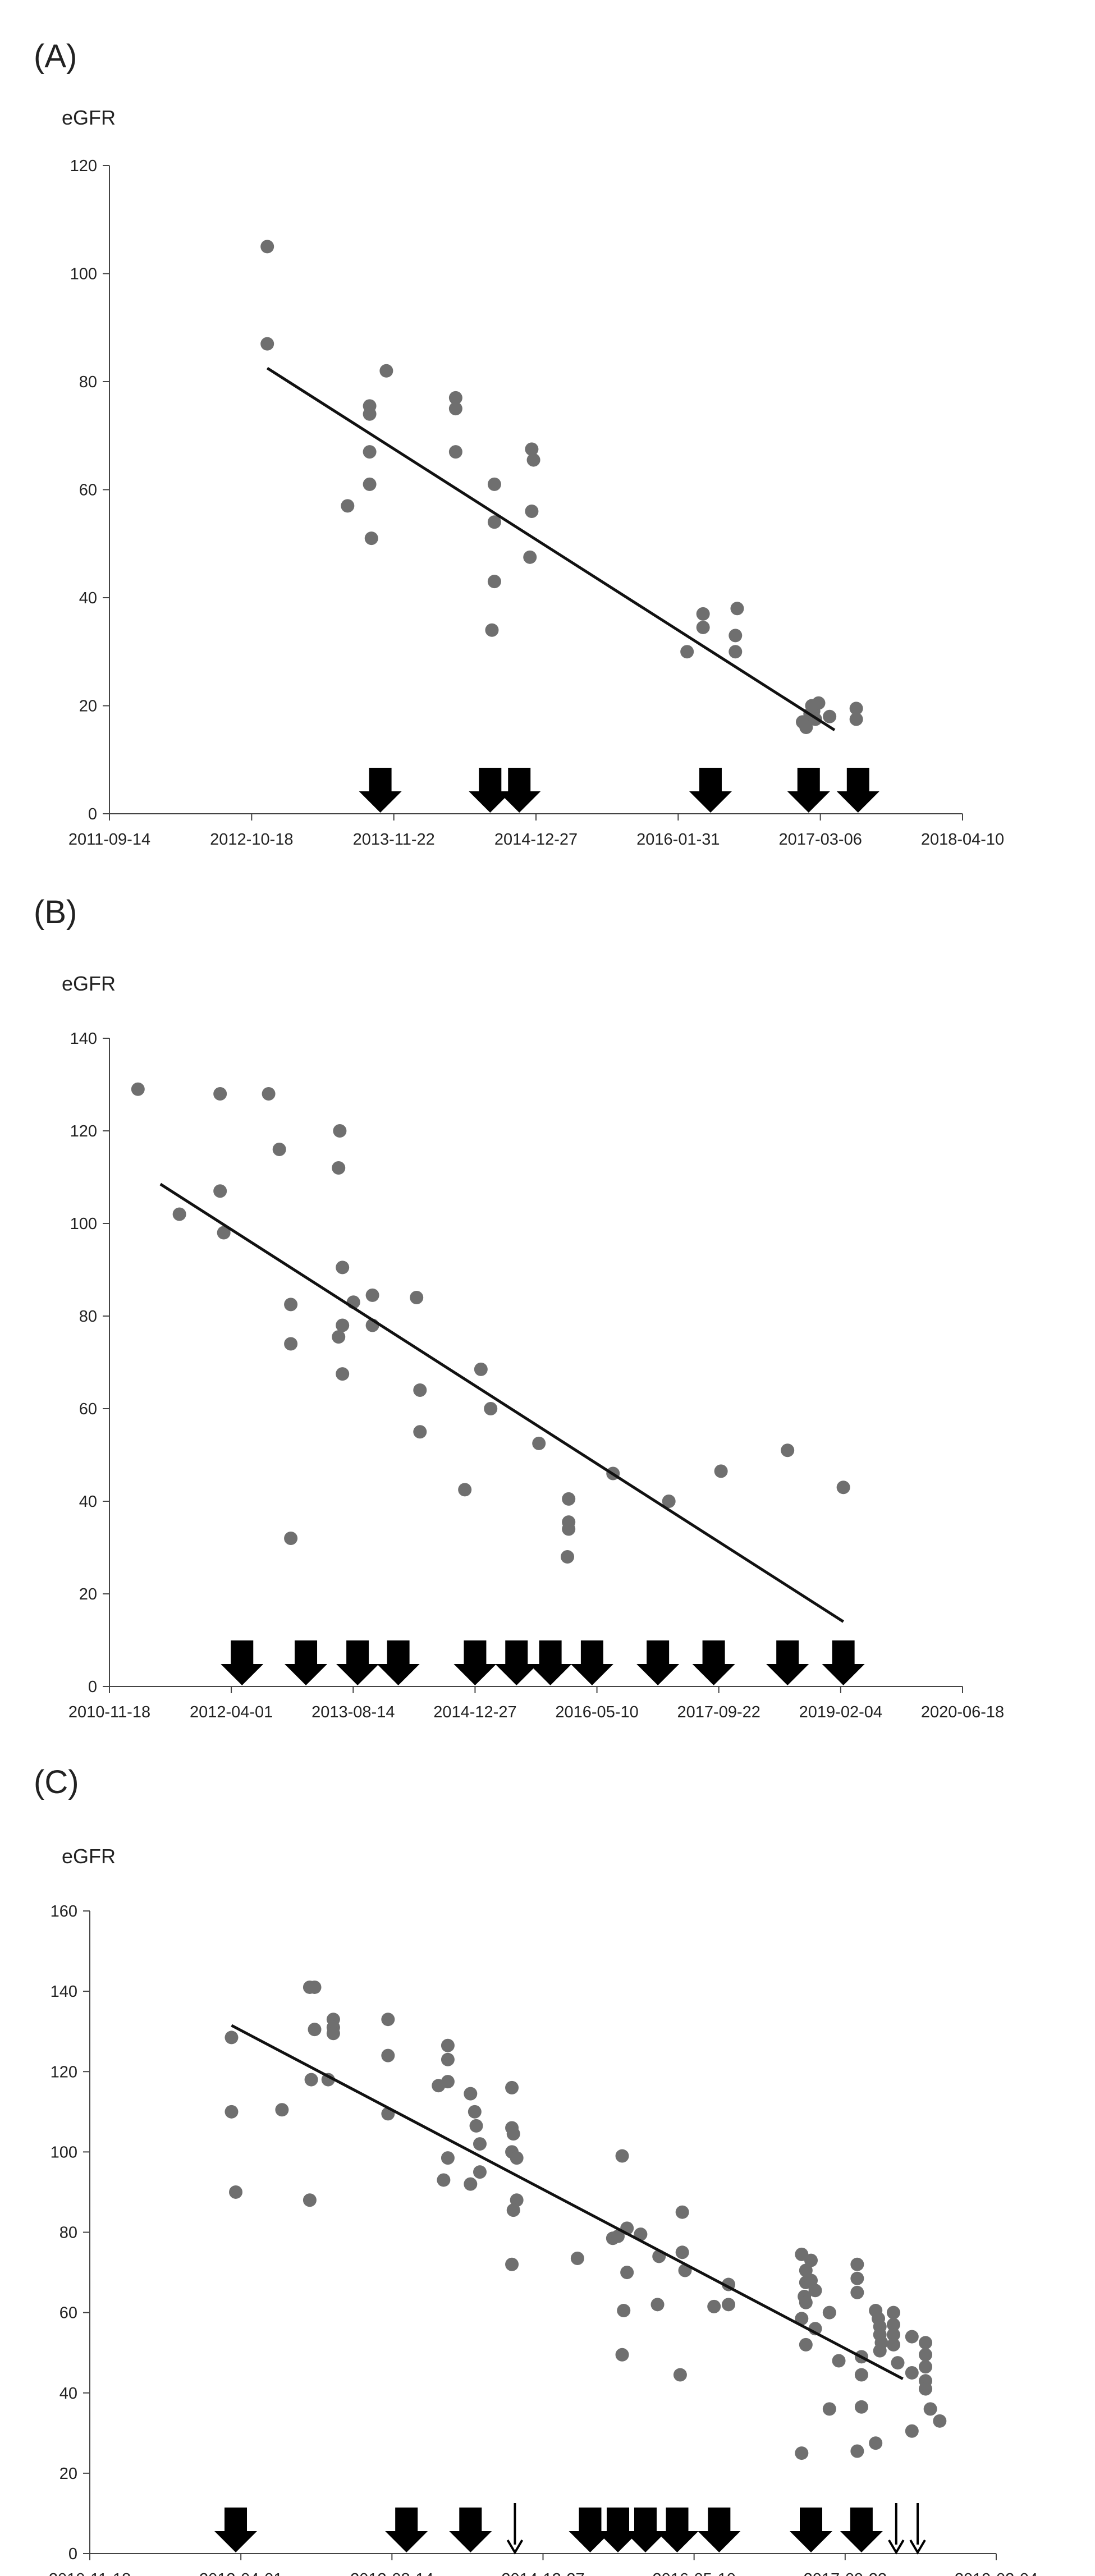  What do you see at coordinates (55, 56) in the screenshot?
I see `panel-label: (A)` at bounding box center [55, 56].